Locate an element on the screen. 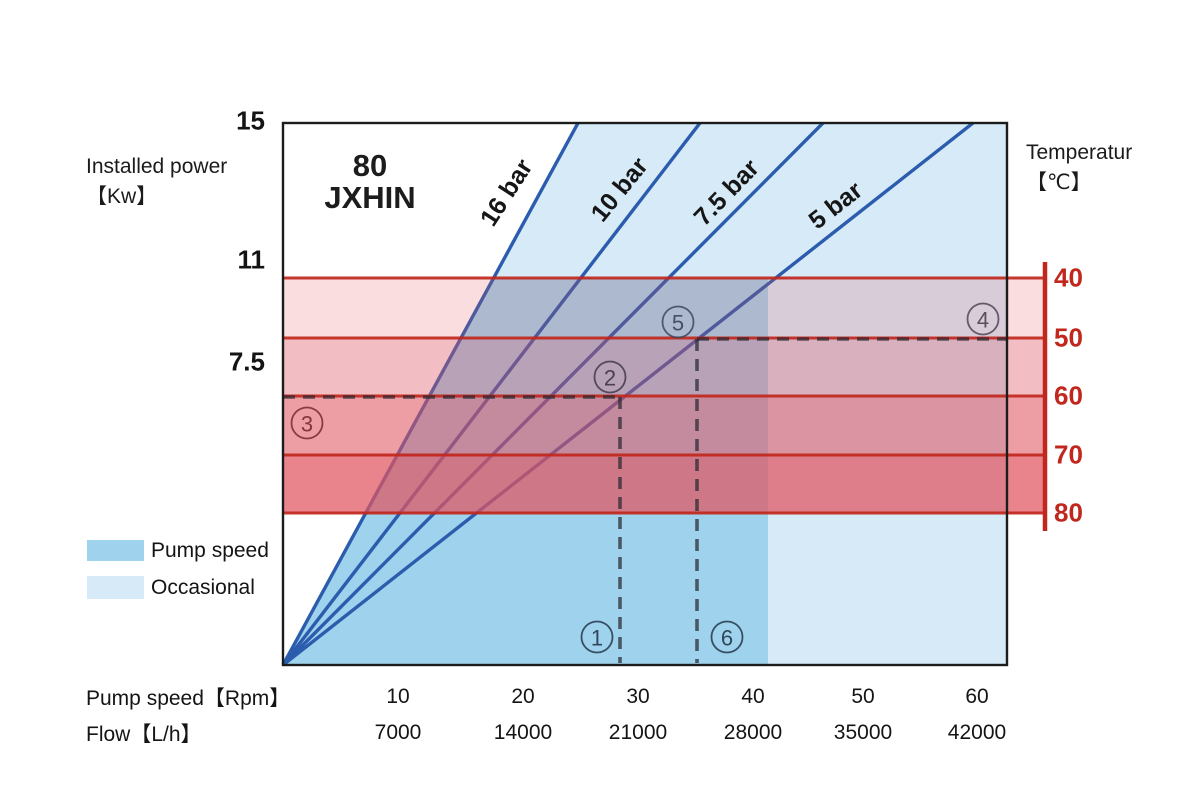  flow-tick-42000: 42000 is located at coordinates (977, 732).